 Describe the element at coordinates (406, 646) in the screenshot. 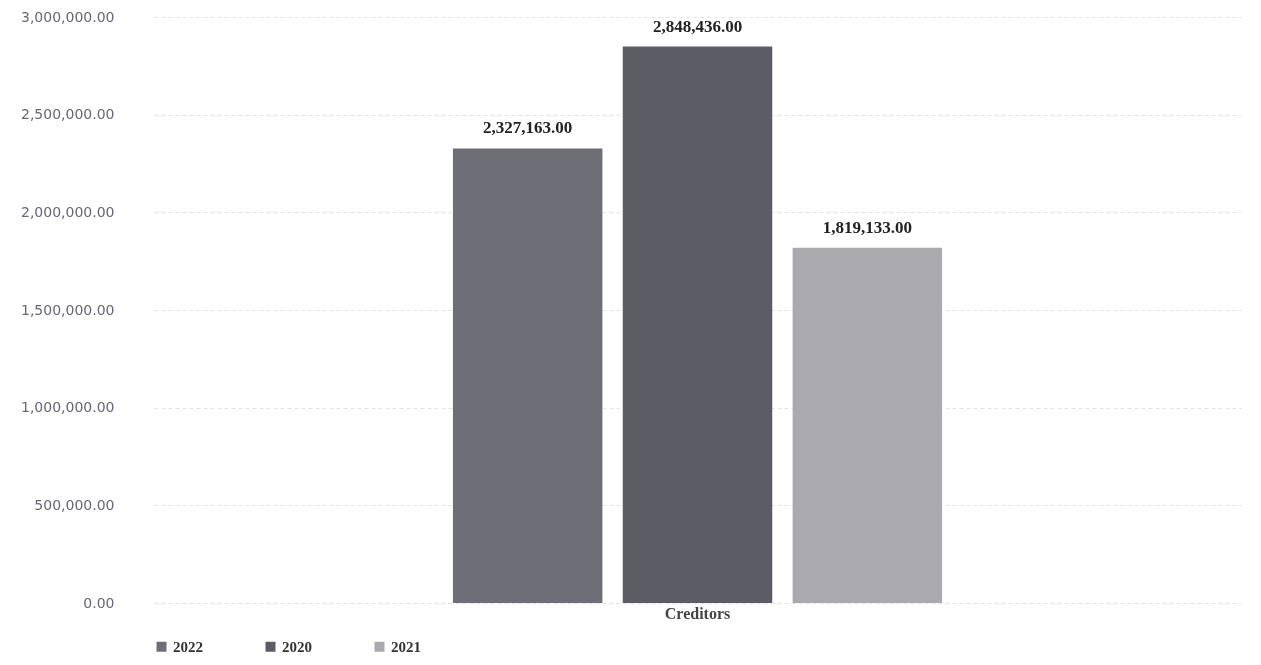

I see `legend-label: 2021` at that location.